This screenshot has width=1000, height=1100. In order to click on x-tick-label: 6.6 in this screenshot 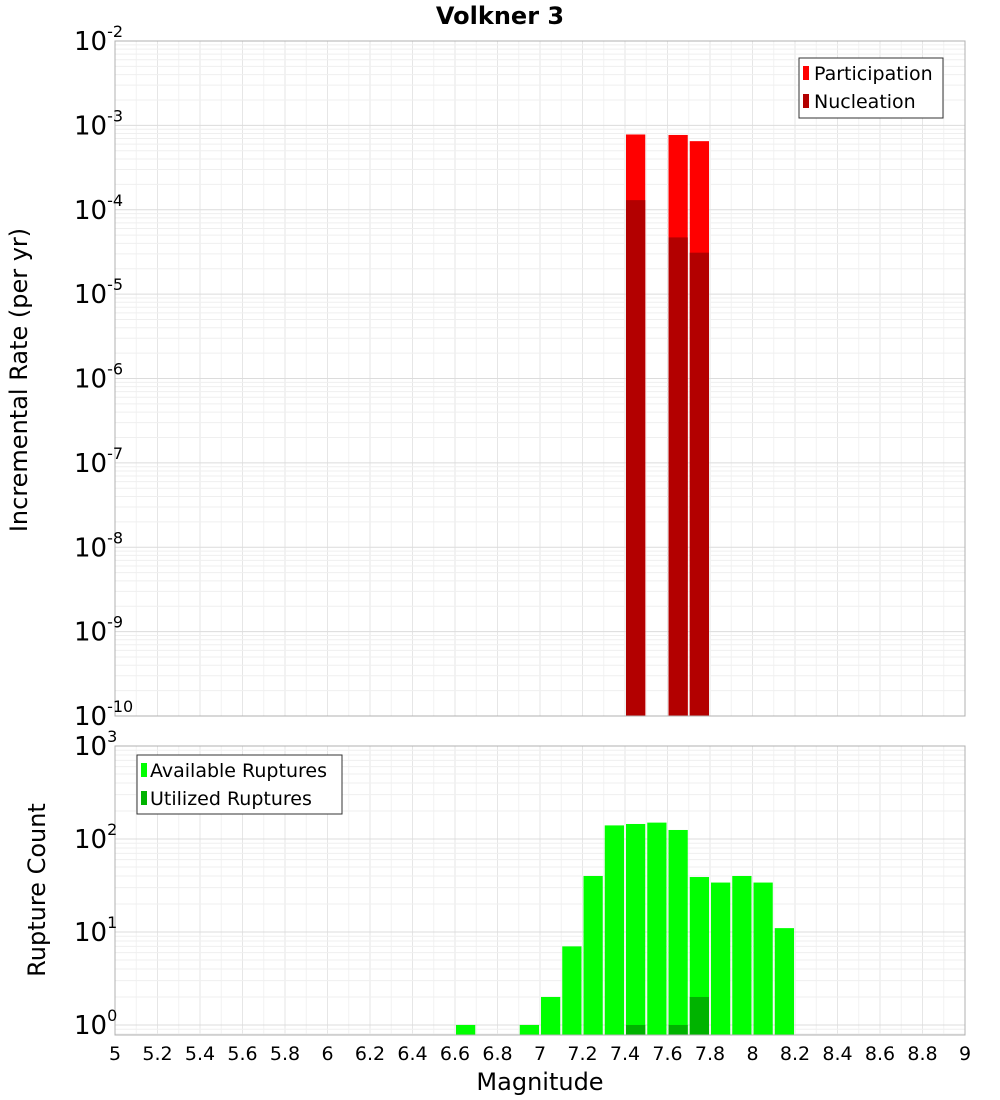, I will do `click(455, 1054)`.